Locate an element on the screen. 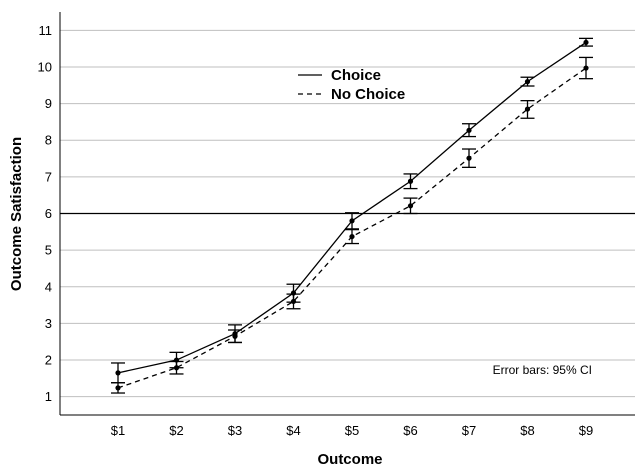 This screenshot has height=469, width=635. x-tick-label-9: $9 is located at coordinates (586, 430).